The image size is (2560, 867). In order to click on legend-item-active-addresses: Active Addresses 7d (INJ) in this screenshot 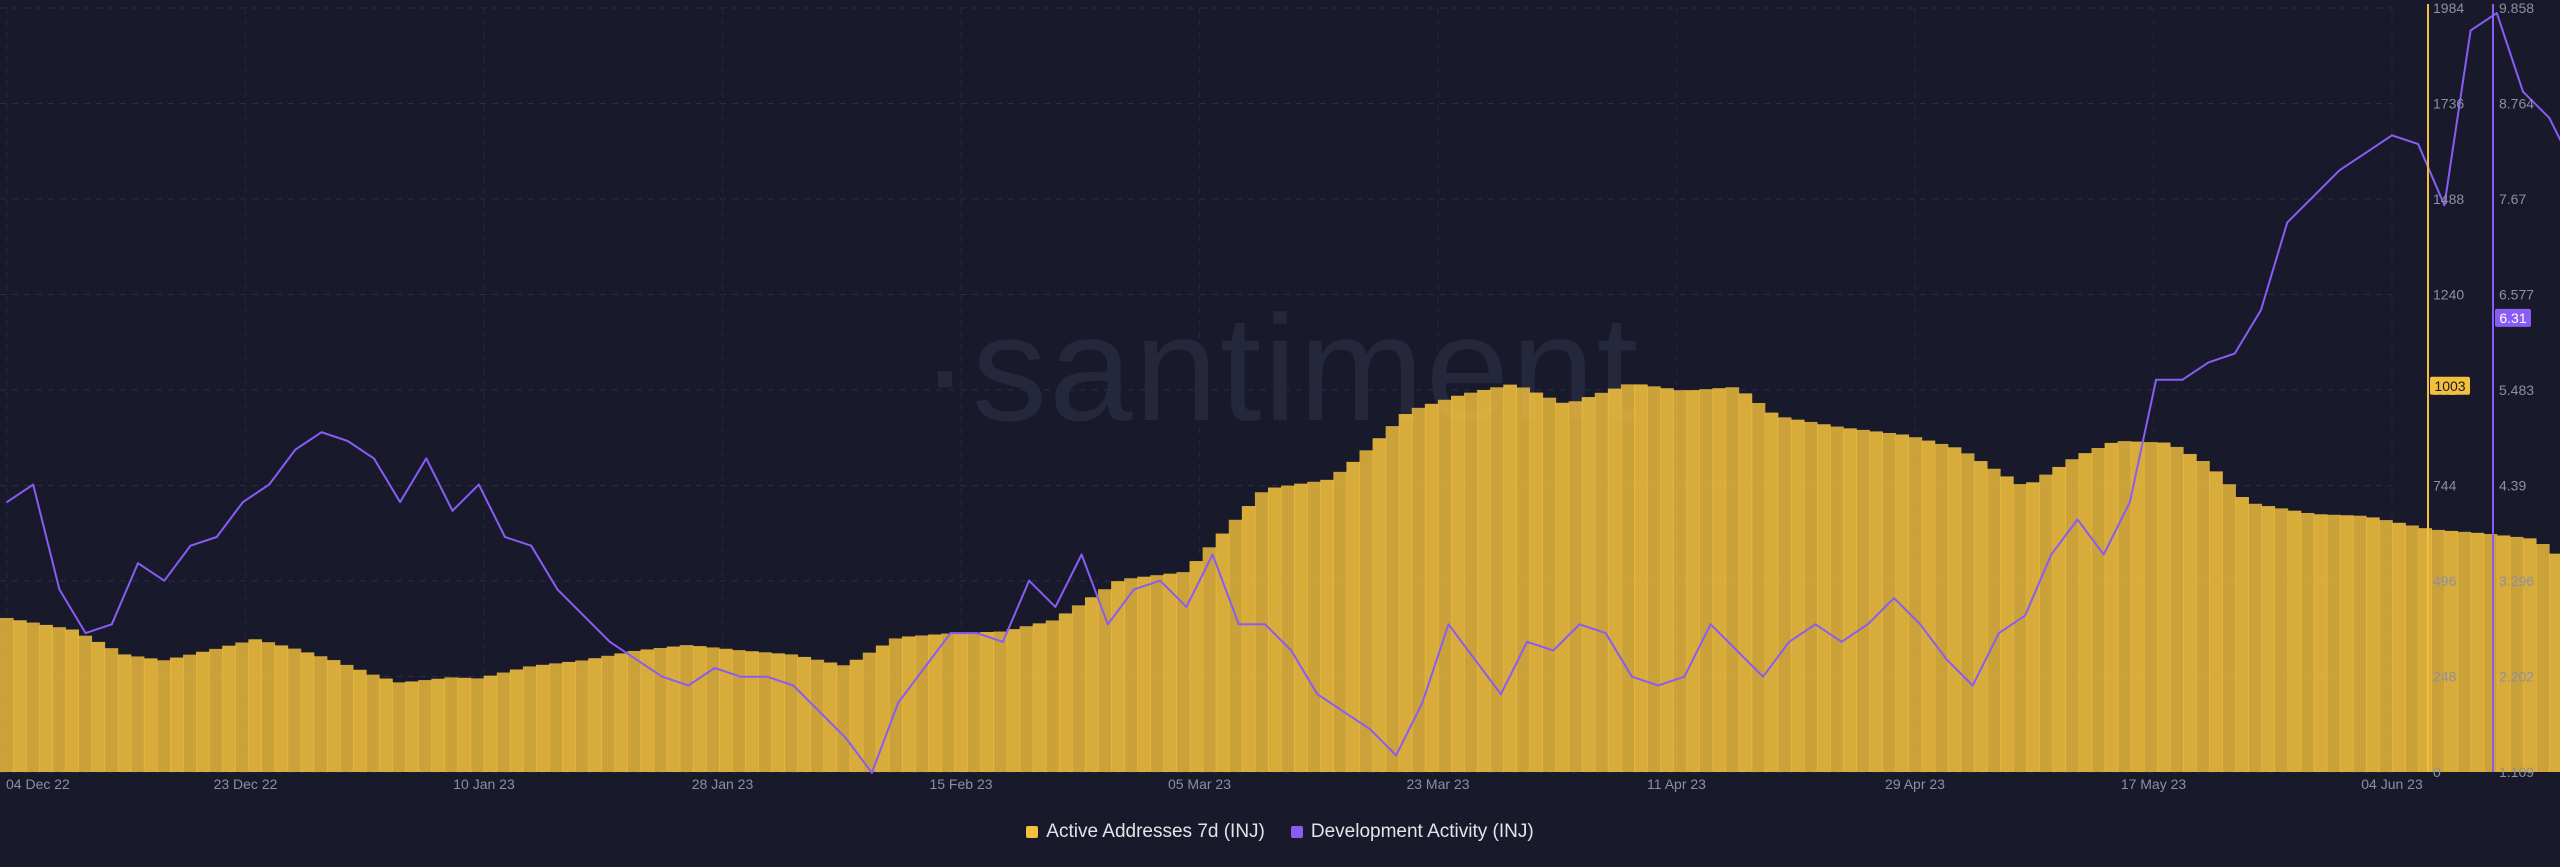, I will do `click(1145, 832)`.